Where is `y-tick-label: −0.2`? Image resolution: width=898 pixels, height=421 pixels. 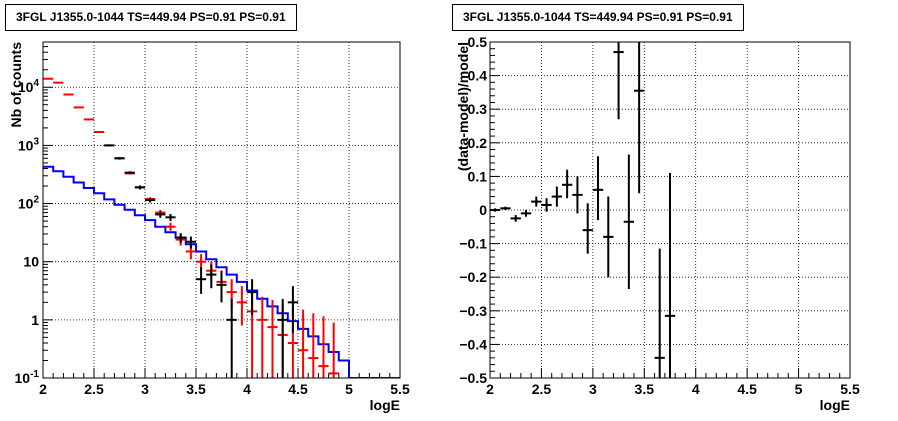
y-tick-label: −0.2 is located at coordinates (473, 277).